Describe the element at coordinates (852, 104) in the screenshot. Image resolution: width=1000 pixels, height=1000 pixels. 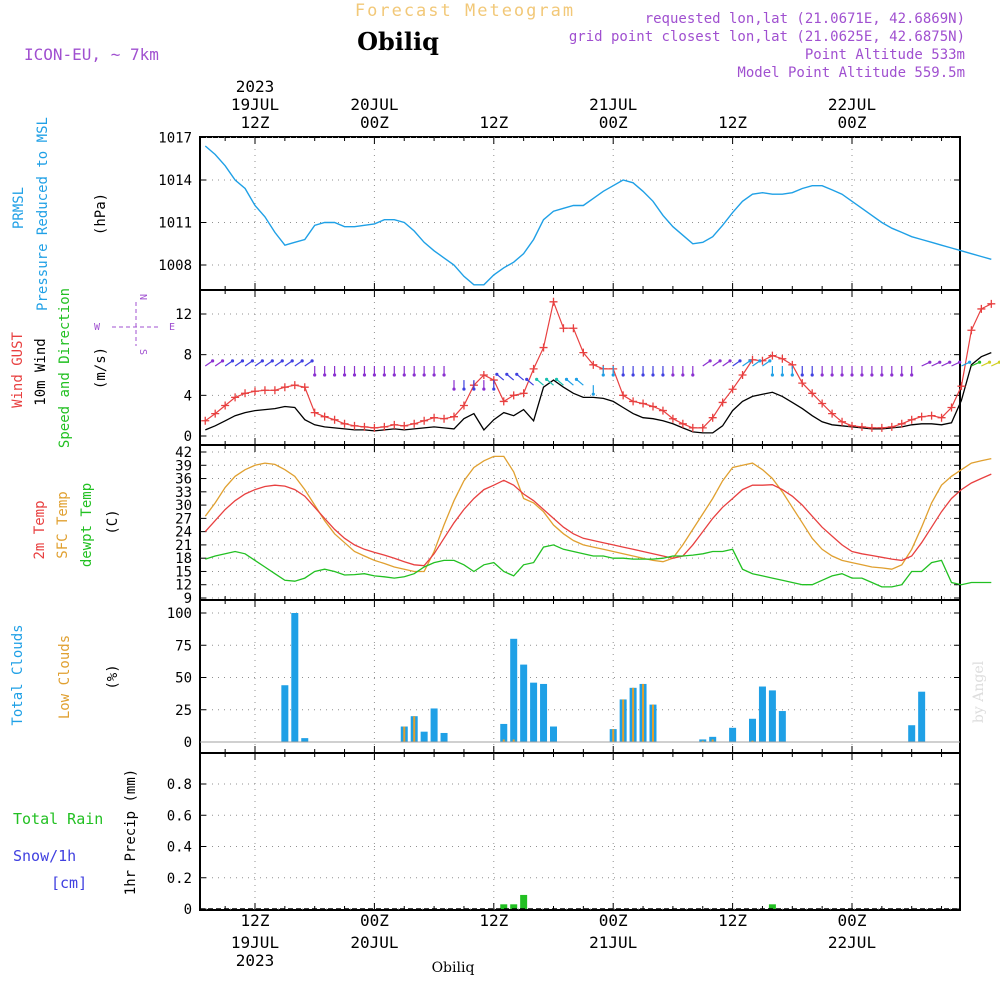
I see `time-tick-label: 22JUL` at that location.